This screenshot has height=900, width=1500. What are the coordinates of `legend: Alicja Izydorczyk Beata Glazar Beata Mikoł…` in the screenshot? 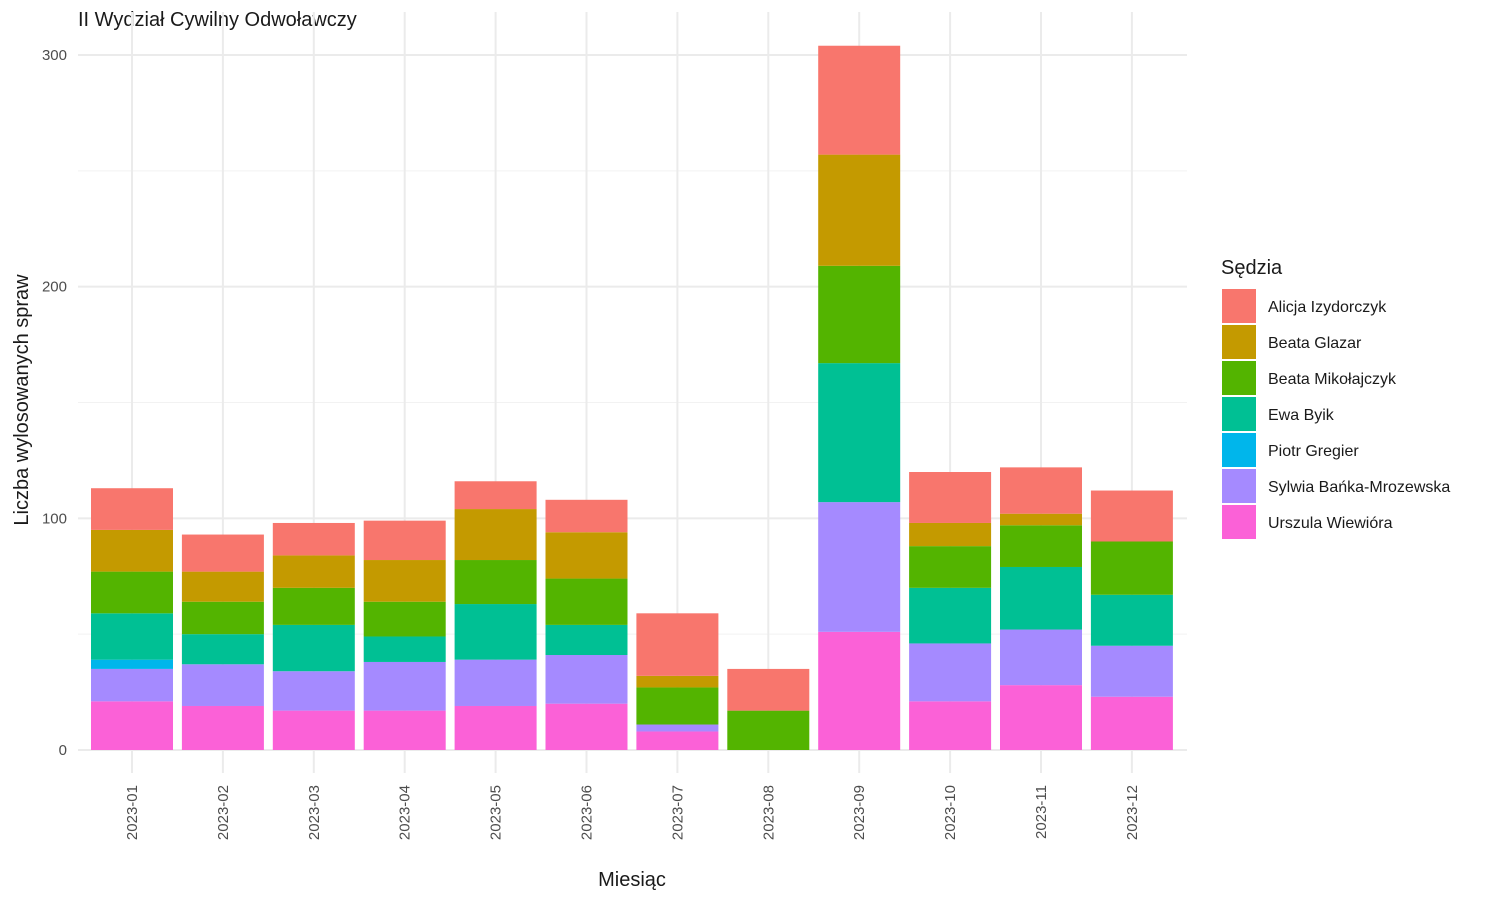 It's located at (1336, 414).